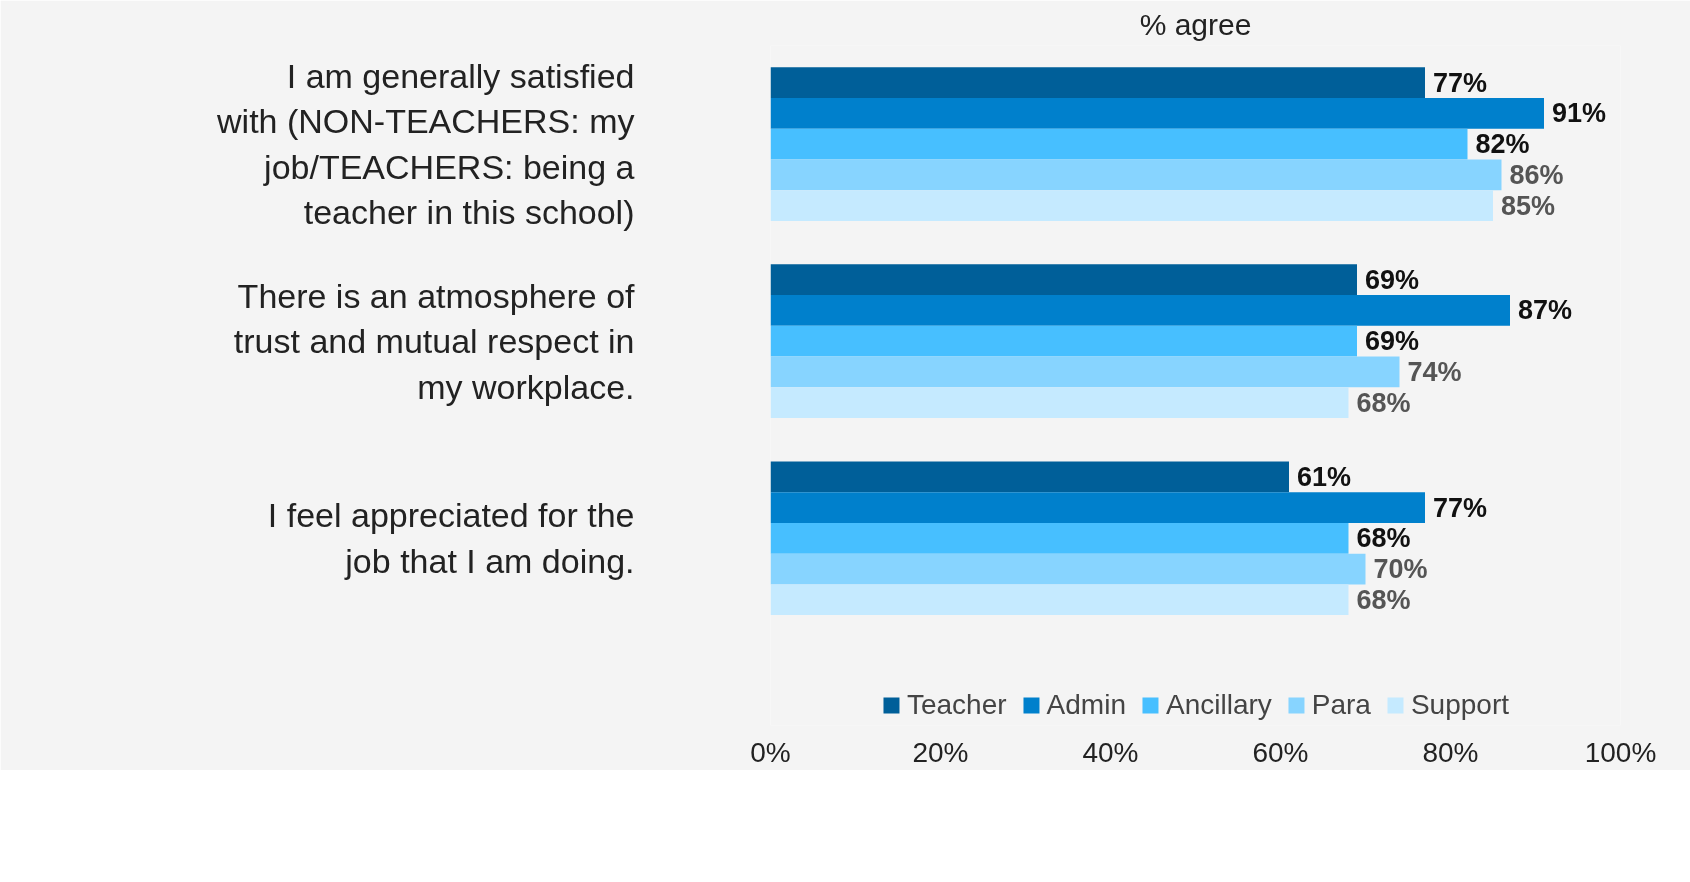 This screenshot has width=1690, height=882. I want to click on x-tick-label: 20%, so click(940, 752).